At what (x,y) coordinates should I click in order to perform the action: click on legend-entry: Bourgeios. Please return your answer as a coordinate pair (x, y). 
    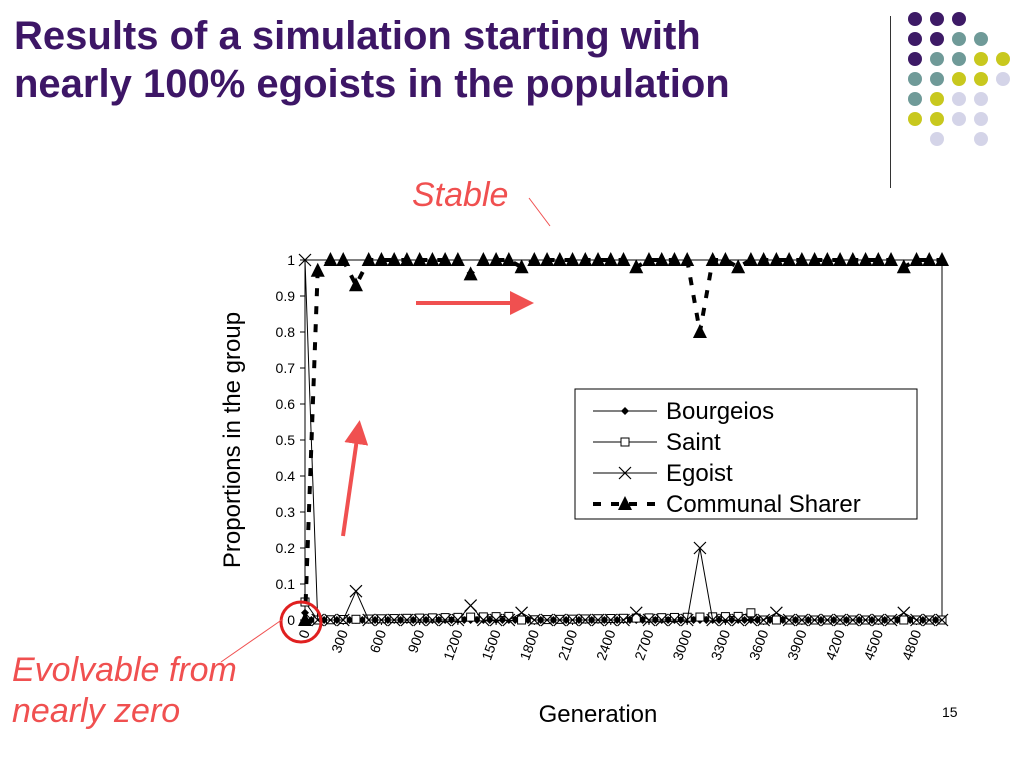
    Looking at the image, I should click on (683, 411).